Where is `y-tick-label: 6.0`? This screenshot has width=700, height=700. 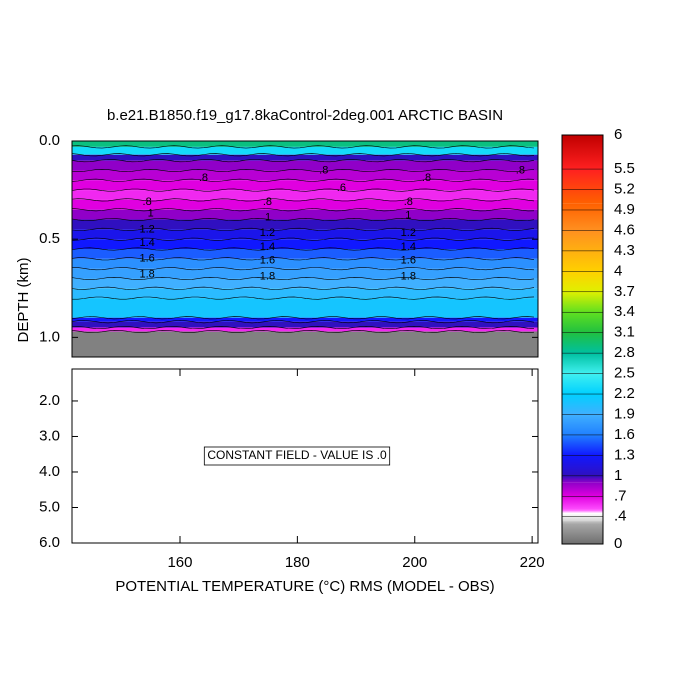 y-tick-label: 6.0 is located at coordinates (49, 542).